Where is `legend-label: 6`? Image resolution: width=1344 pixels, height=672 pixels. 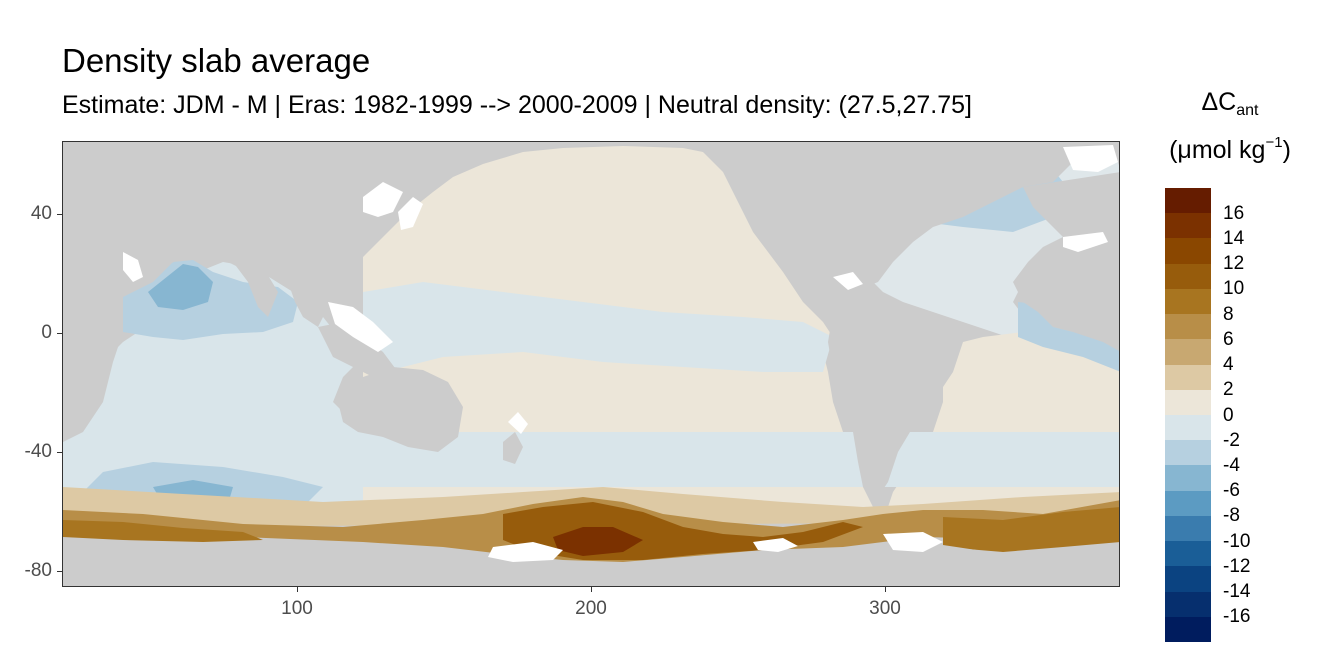
legend-label: 6 is located at coordinates (1228, 339).